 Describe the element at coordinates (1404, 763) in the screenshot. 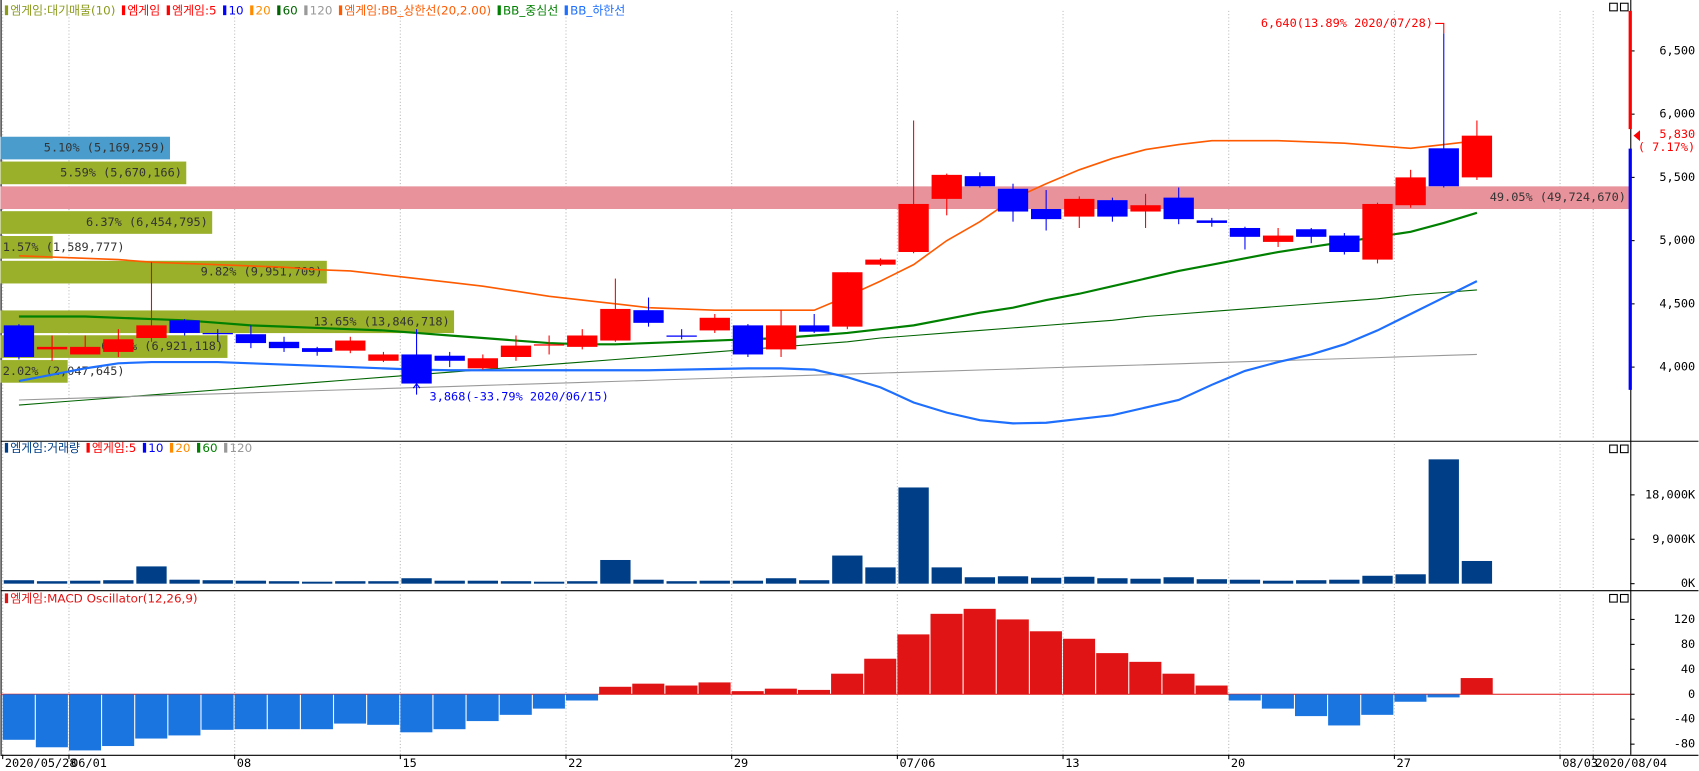

I see `x-tick-label: 27` at that location.